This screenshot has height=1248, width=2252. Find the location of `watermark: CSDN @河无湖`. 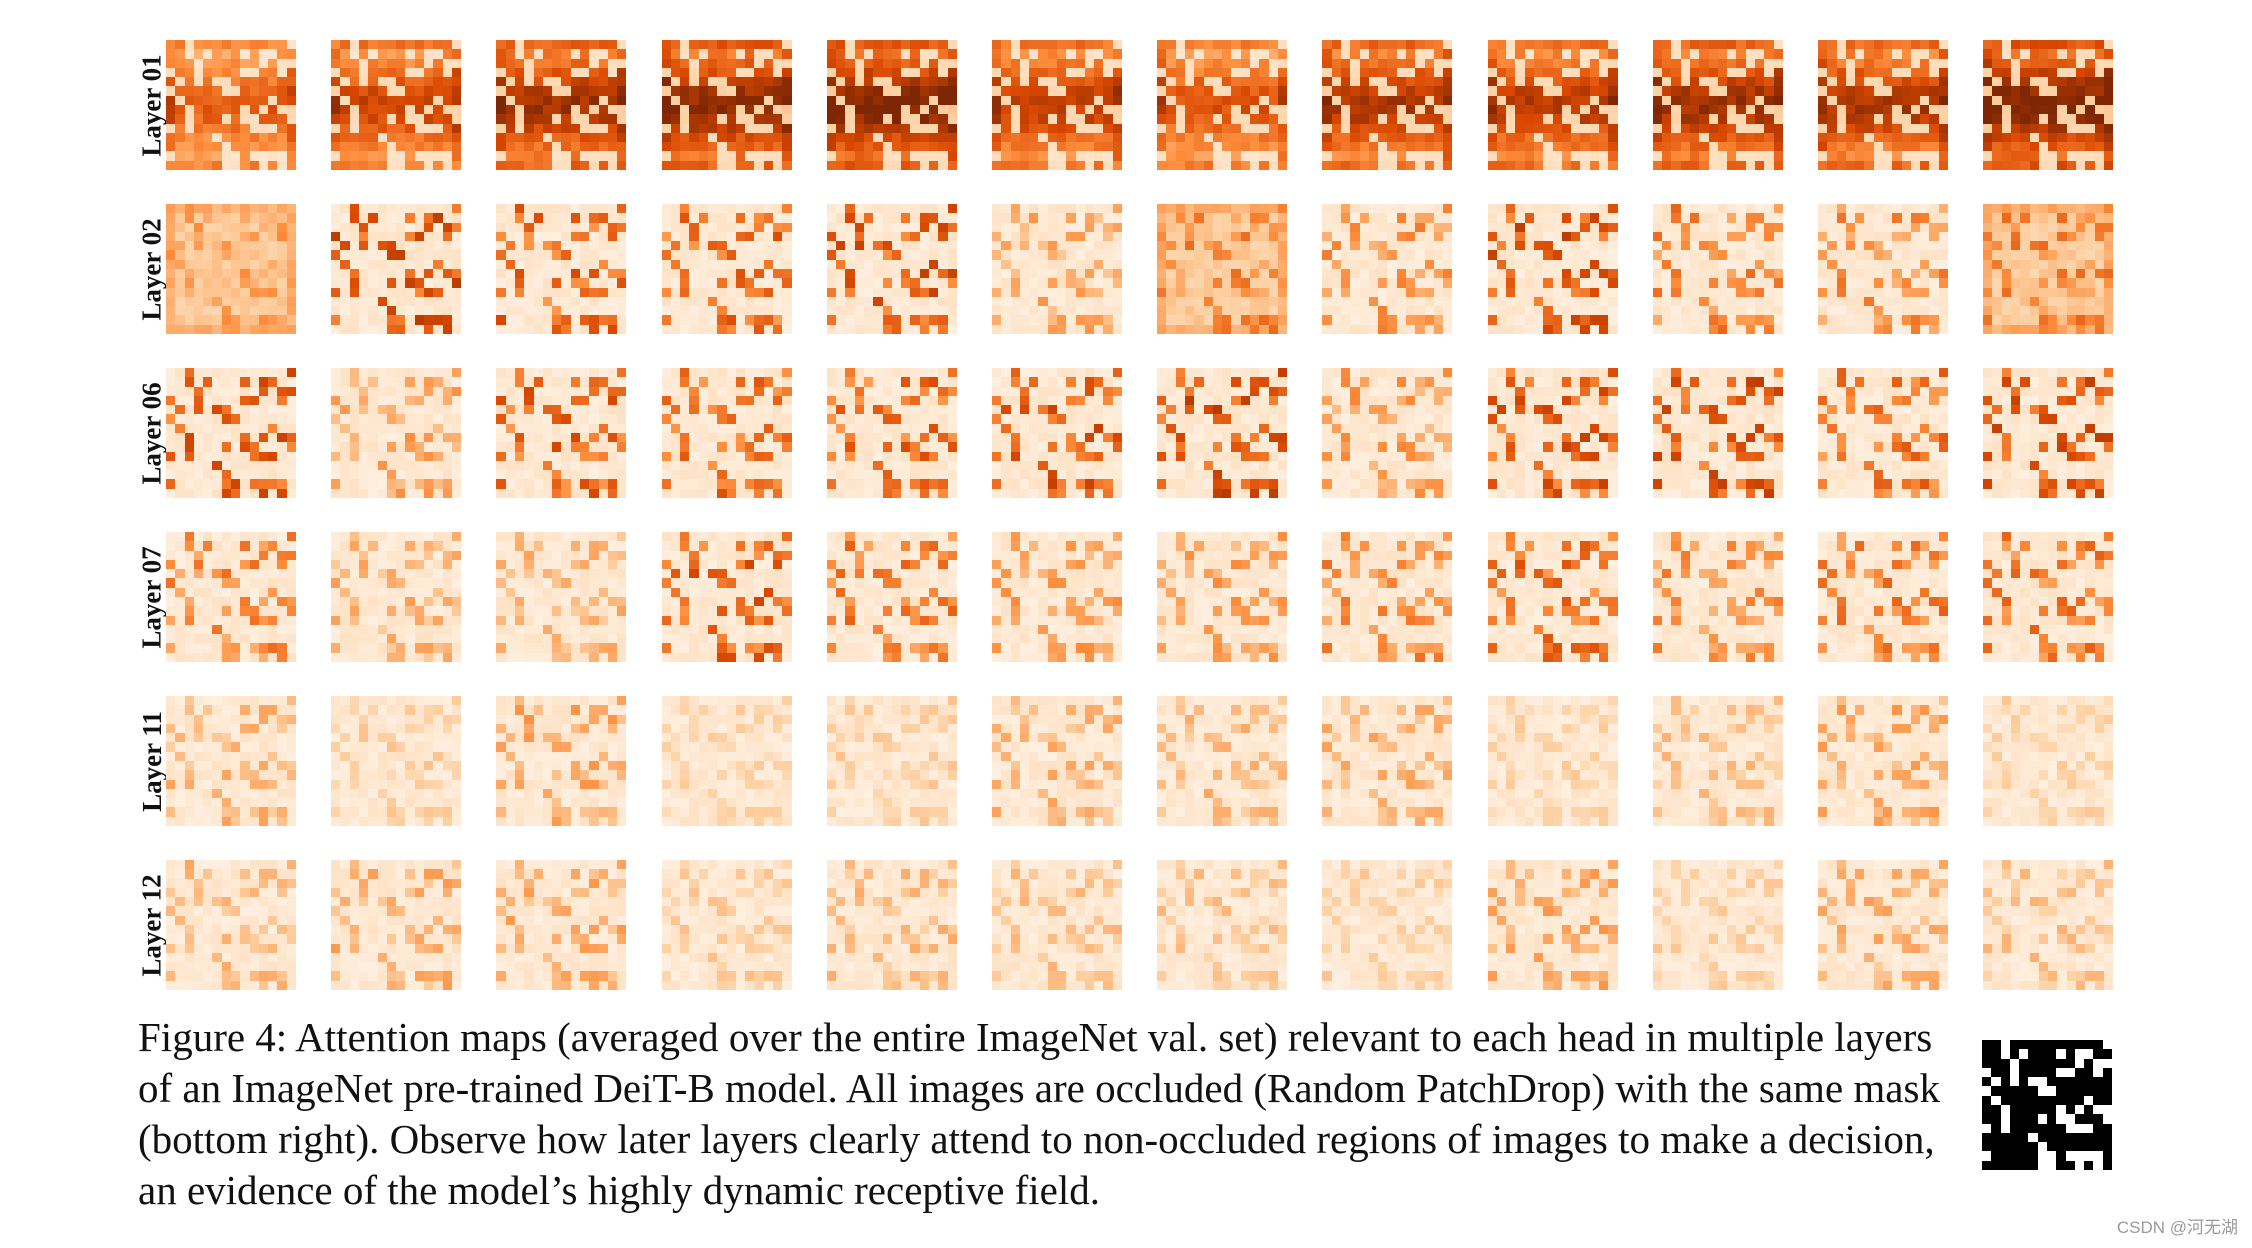

watermark: CSDN @河无湖 is located at coordinates (2177, 1227).